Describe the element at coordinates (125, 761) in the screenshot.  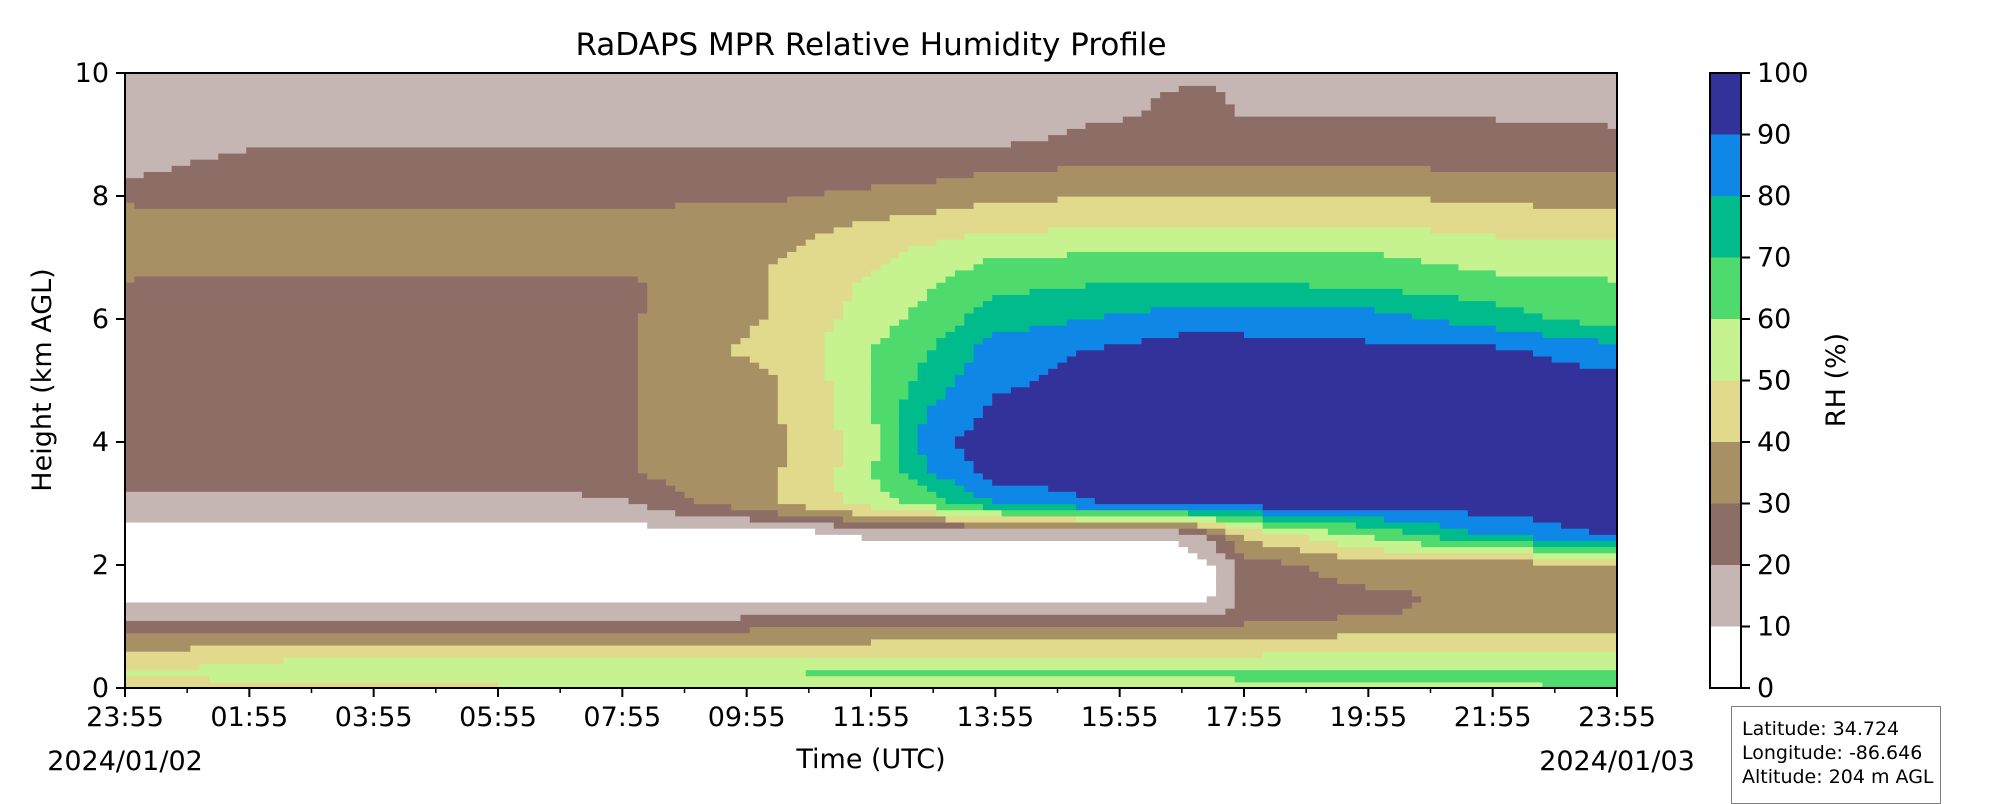
I see `start-date-label: 2024/01/02` at that location.